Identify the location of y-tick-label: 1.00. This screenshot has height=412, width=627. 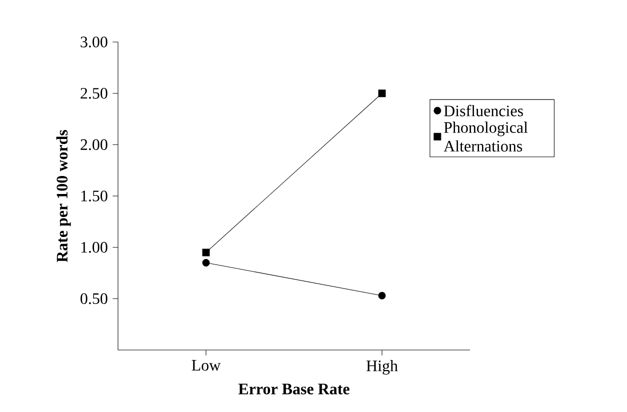
(94, 247).